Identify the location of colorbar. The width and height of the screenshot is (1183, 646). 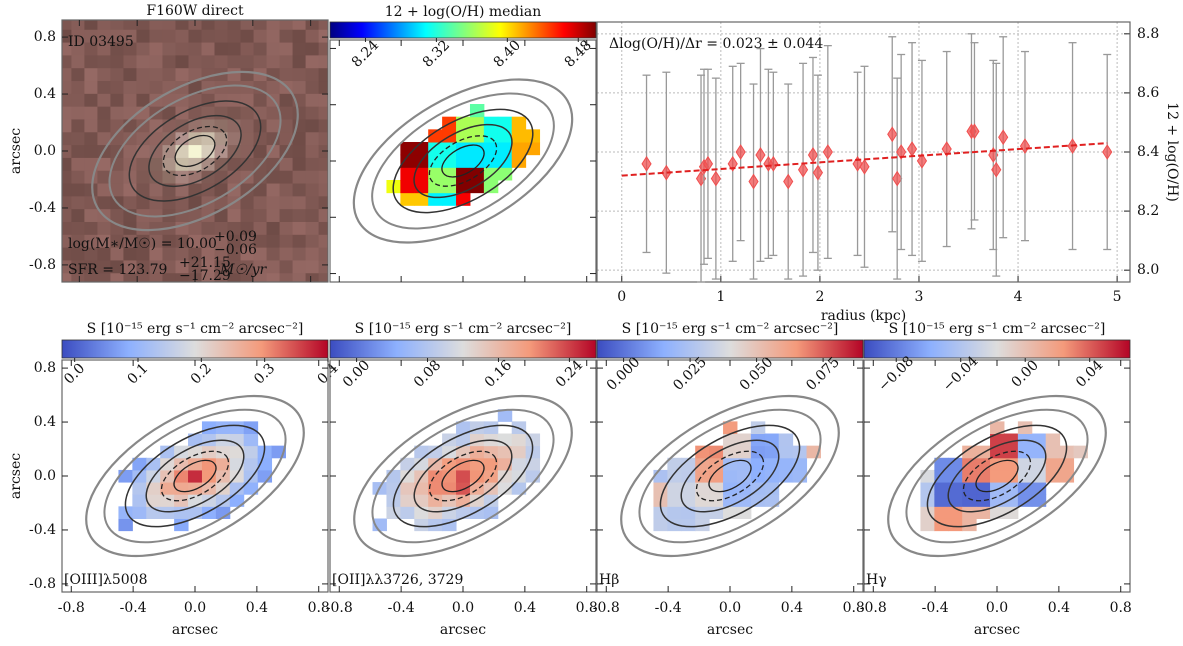
(997, 349).